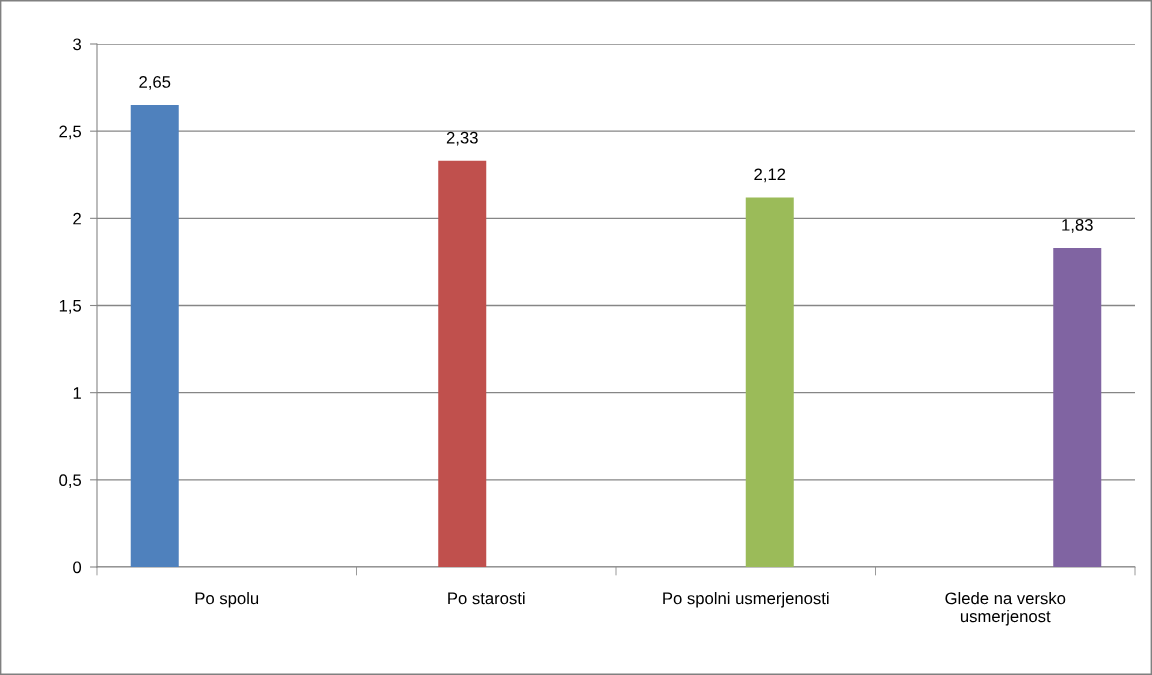  I want to click on data-label: 1,83, so click(1077, 225).